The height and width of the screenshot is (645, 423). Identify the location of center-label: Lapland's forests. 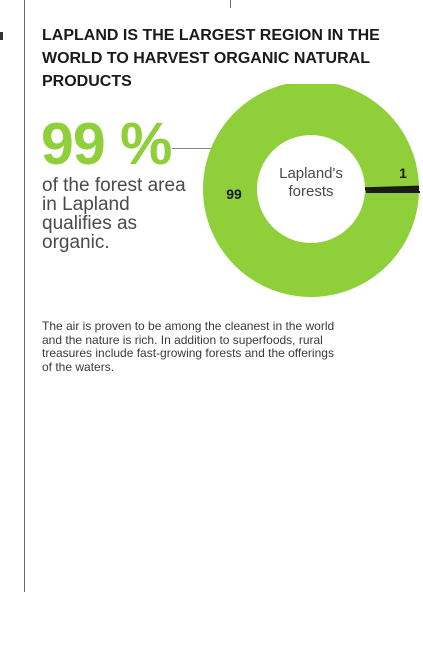
(311, 182).